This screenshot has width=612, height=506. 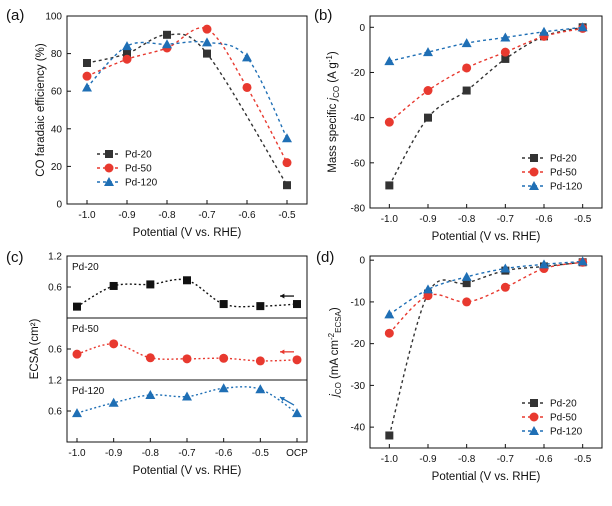 I want to click on panel-label: (d), so click(x=325, y=257).